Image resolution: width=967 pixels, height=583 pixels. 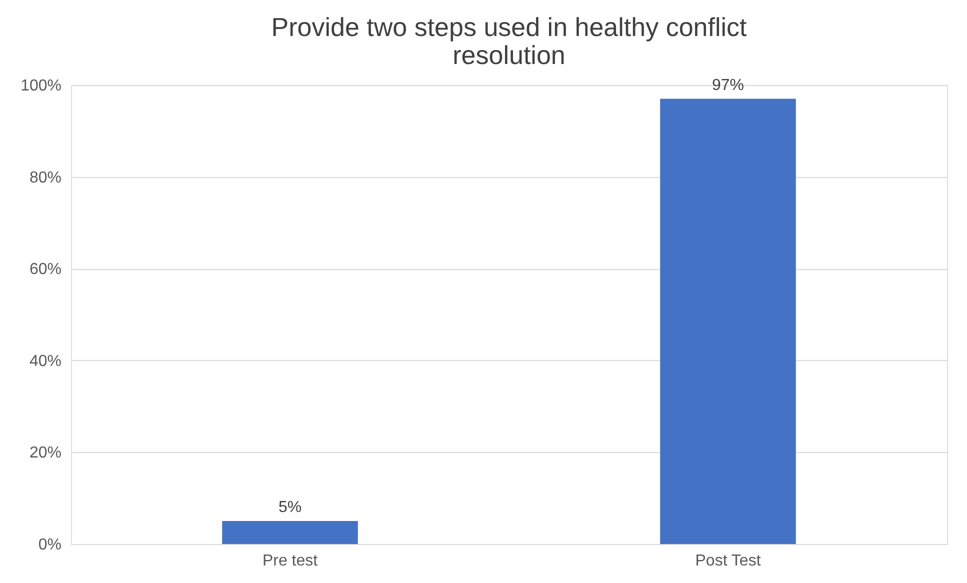 I want to click on text: Provide two steps used in healthy conflict, so click(x=509, y=27).